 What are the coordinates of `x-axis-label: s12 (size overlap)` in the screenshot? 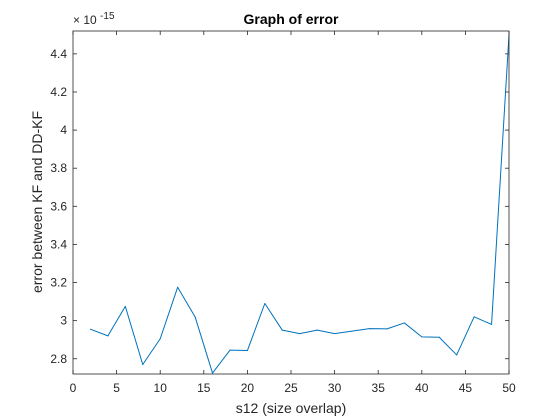 It's located at (291, 408).